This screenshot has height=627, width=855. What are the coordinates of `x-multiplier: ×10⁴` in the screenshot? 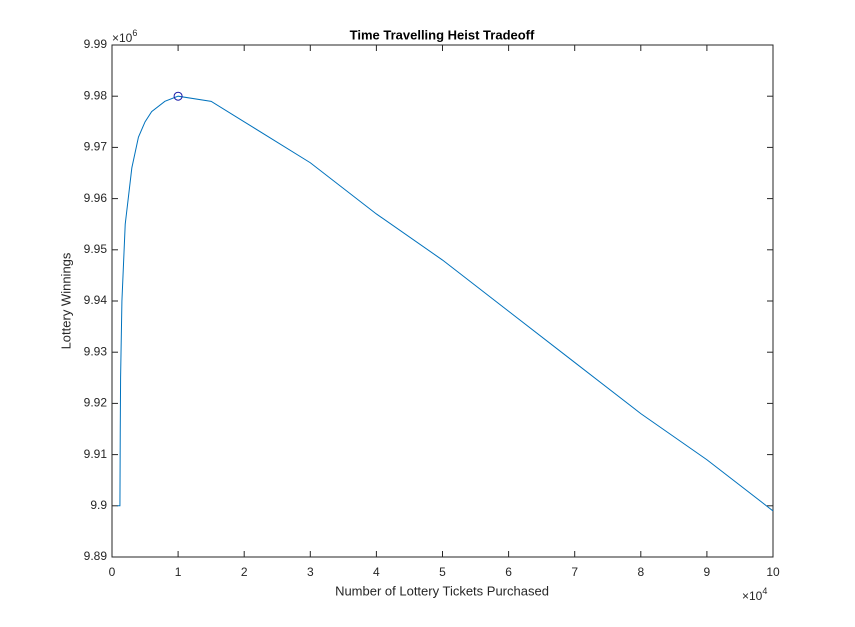 It's located at (754, 594).